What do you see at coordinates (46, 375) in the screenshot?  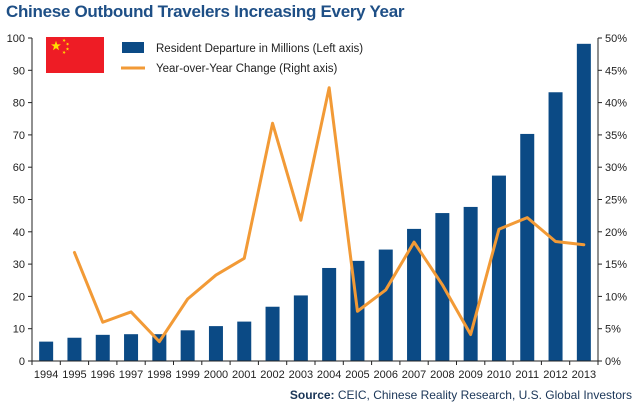 I see `x-tick-label: 1994` at bounding box center [46, 375].